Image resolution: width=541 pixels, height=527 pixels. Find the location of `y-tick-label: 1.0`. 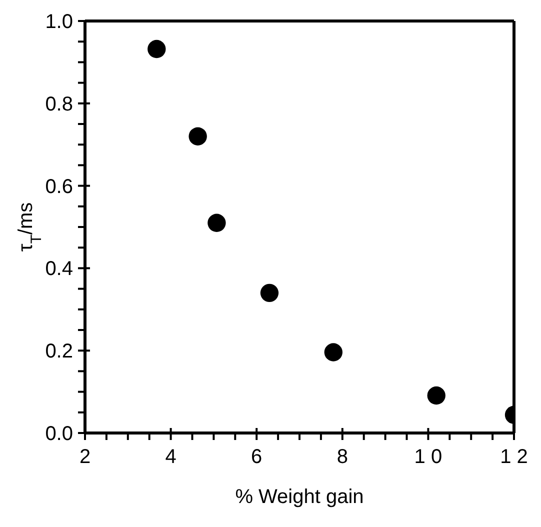

y-tick-label: 1.0 is located at coordinates (59, 22).